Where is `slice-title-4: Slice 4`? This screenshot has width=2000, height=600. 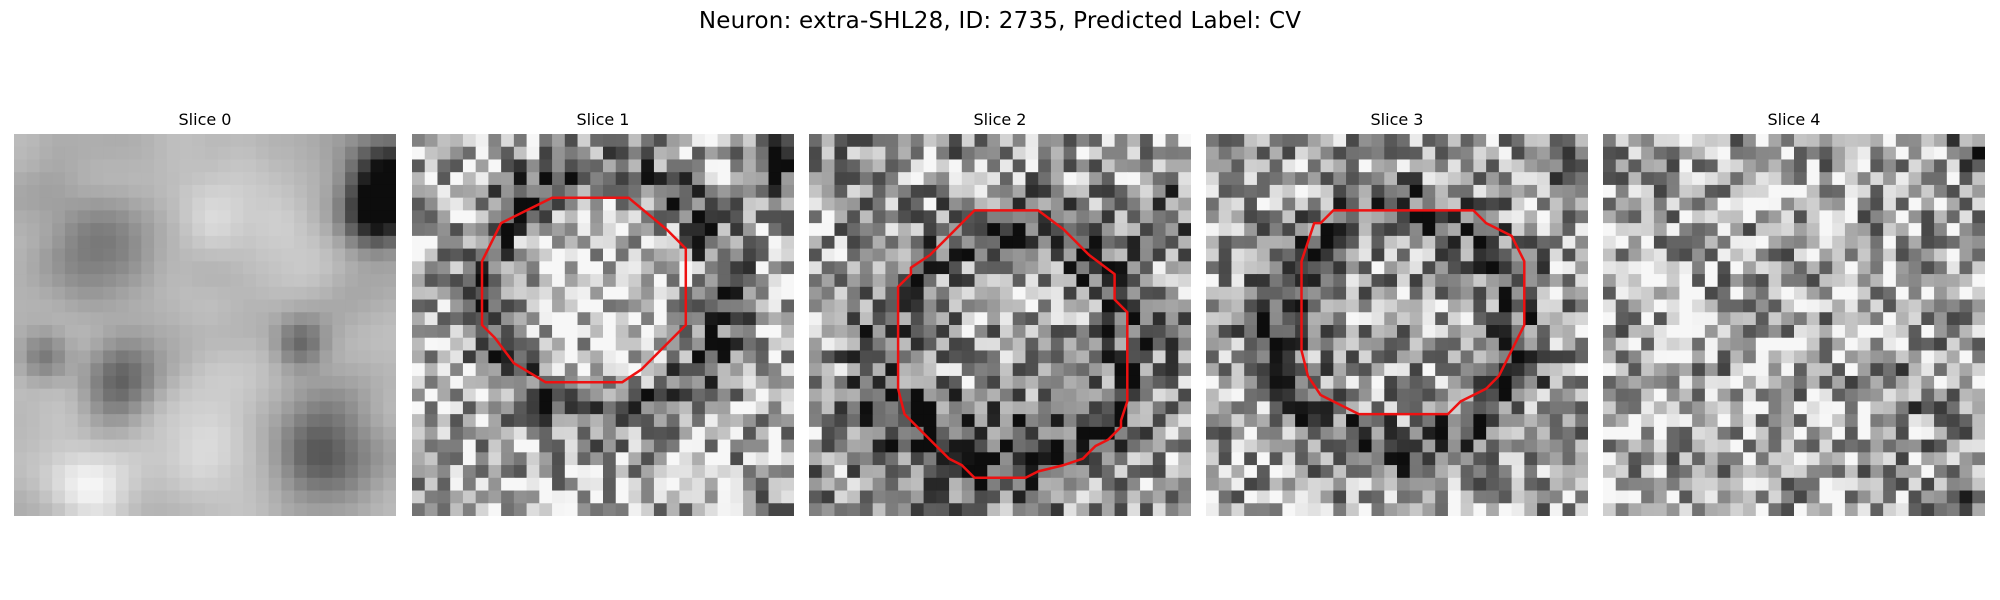 slice-title-4: Slice 4 is located at coordinates (1794, 119).